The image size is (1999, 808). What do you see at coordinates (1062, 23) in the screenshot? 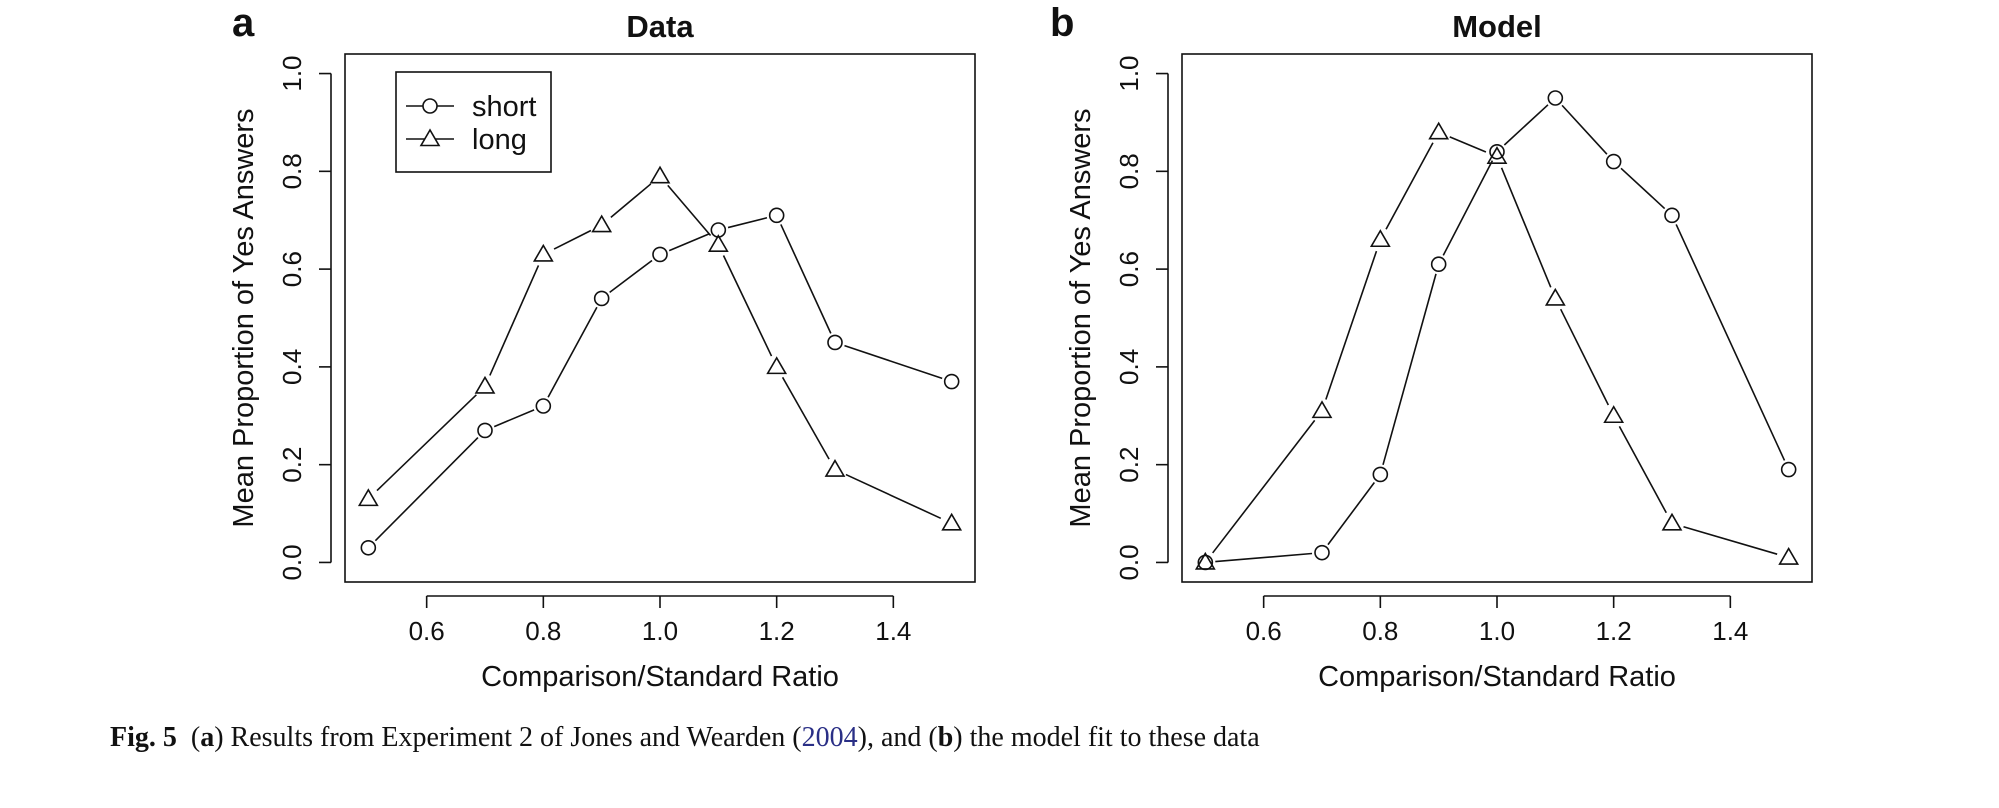
I see `panel-letter: b` at bounding box center [1062, 23].